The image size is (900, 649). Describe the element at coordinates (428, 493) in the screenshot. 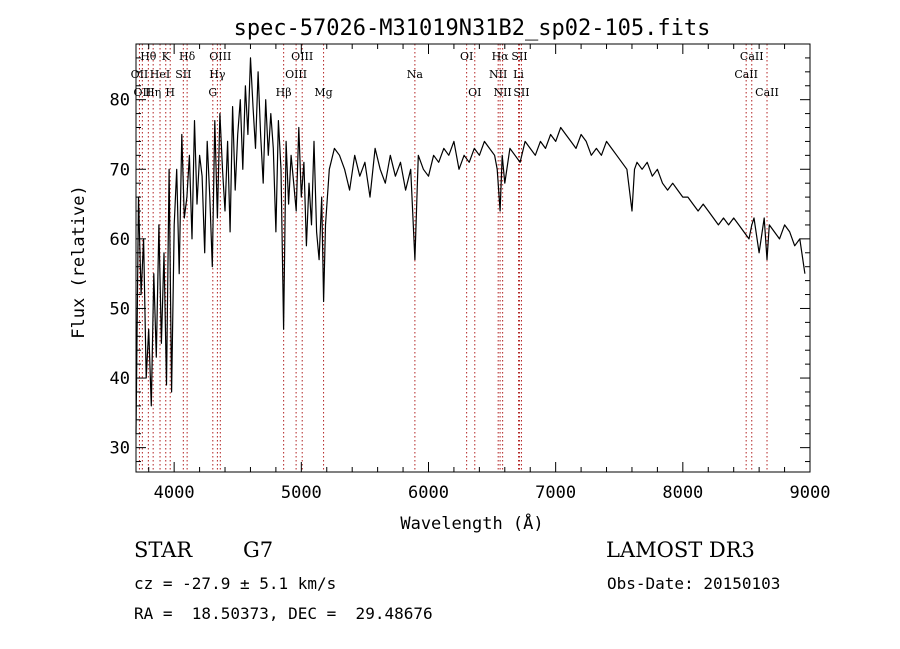

I see `x-tick-label-6000: 6000` at that location.